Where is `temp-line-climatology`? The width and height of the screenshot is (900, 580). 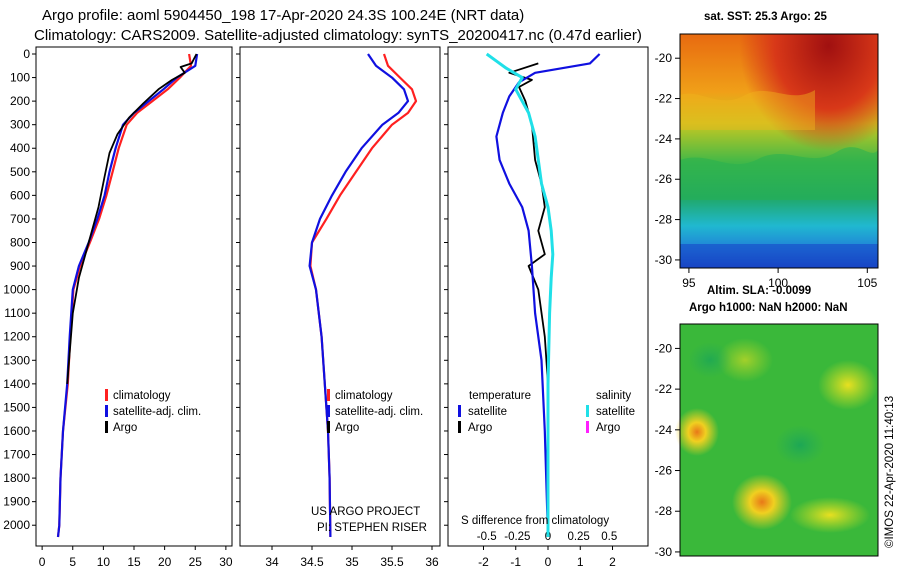
temp-line-climatology is located at coordinates (124, 295).